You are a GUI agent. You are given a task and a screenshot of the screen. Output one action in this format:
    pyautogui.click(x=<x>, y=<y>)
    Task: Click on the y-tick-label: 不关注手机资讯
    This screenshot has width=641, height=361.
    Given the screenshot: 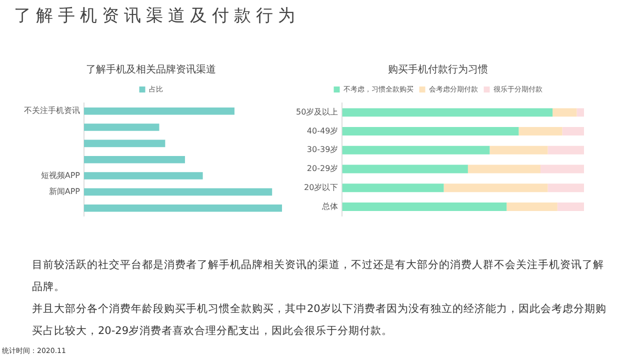 What is the action you would take?
    pyautogui.click(x=52, y=111)
    